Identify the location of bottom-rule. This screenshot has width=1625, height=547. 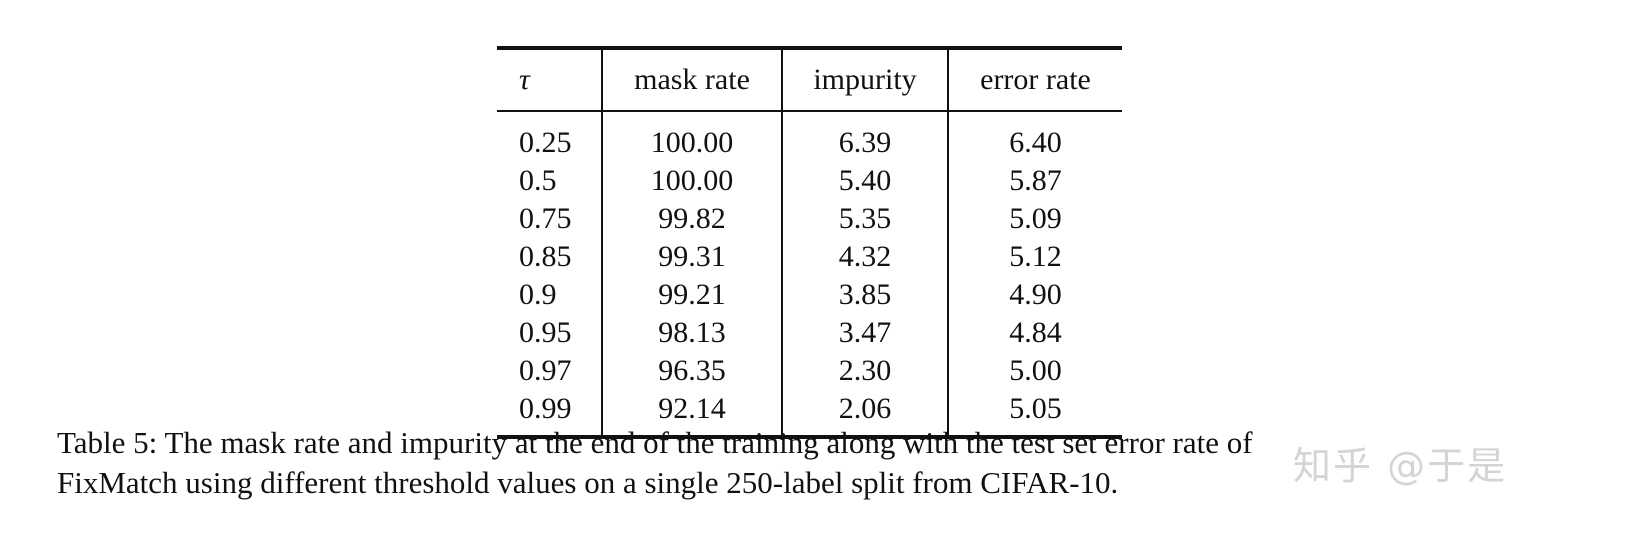
(809, 437).